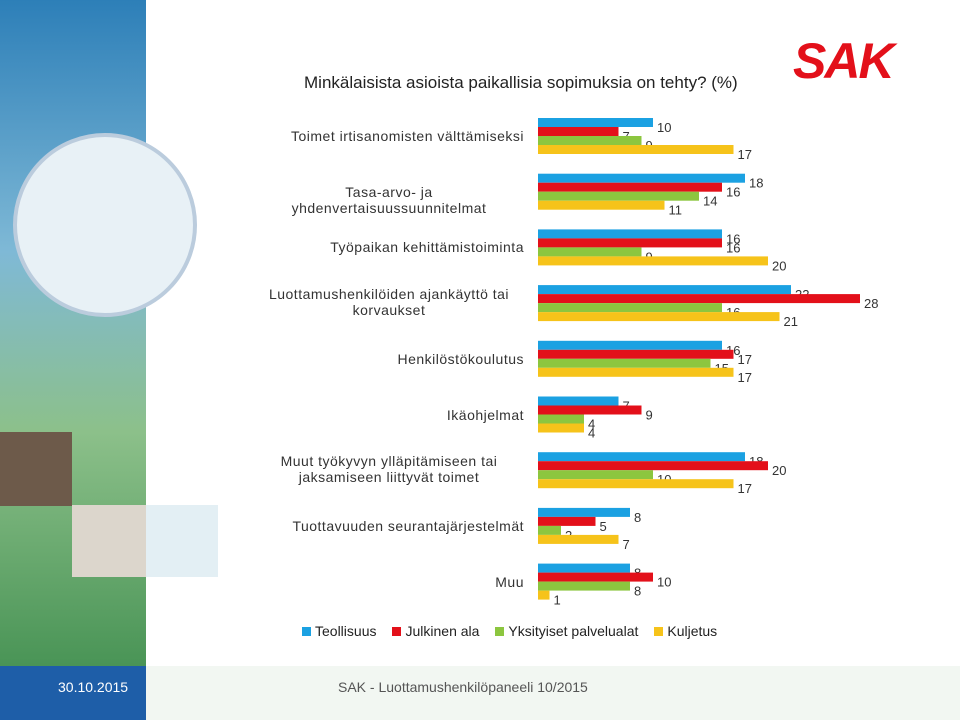 This screenshot has height=720, width=960. What do you see at coordinates (36, 469) in the screenshot?
I see `photo` at bounding box center [36, 469].